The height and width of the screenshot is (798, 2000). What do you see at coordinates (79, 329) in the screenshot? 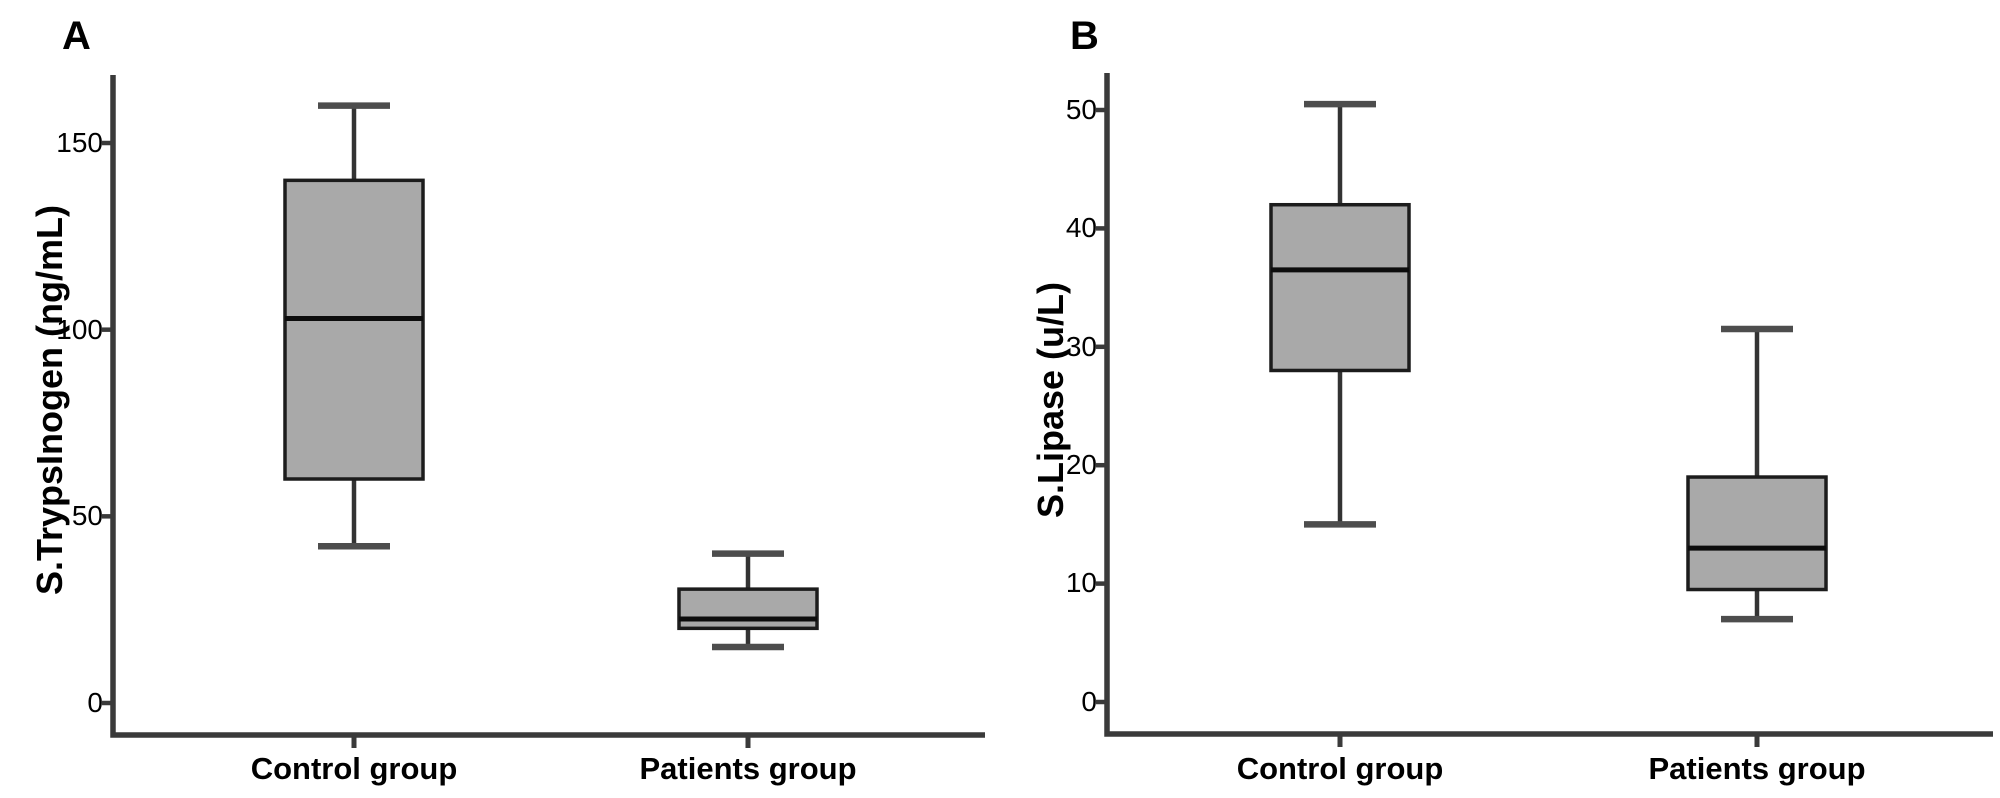
I see `panel-a-ytick-100: 100` at bounding box center [79, 329].